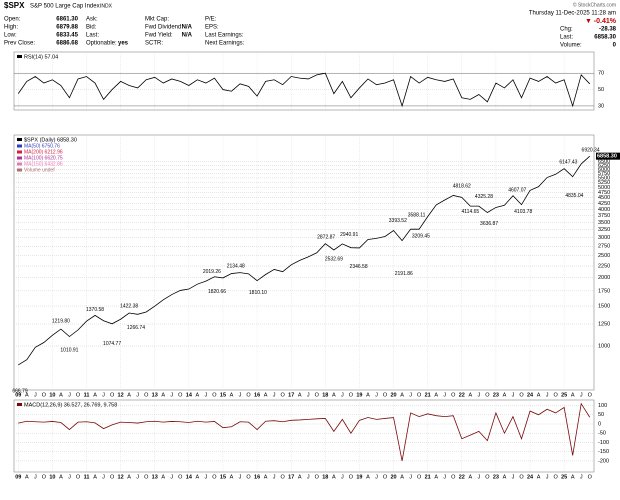 The height and width of the screenshot is (500, 620). What do you see at coordinates (225, 44) in the screenshot?
I see `field-label: Next Earnings:` at bounding box center [225, 44].